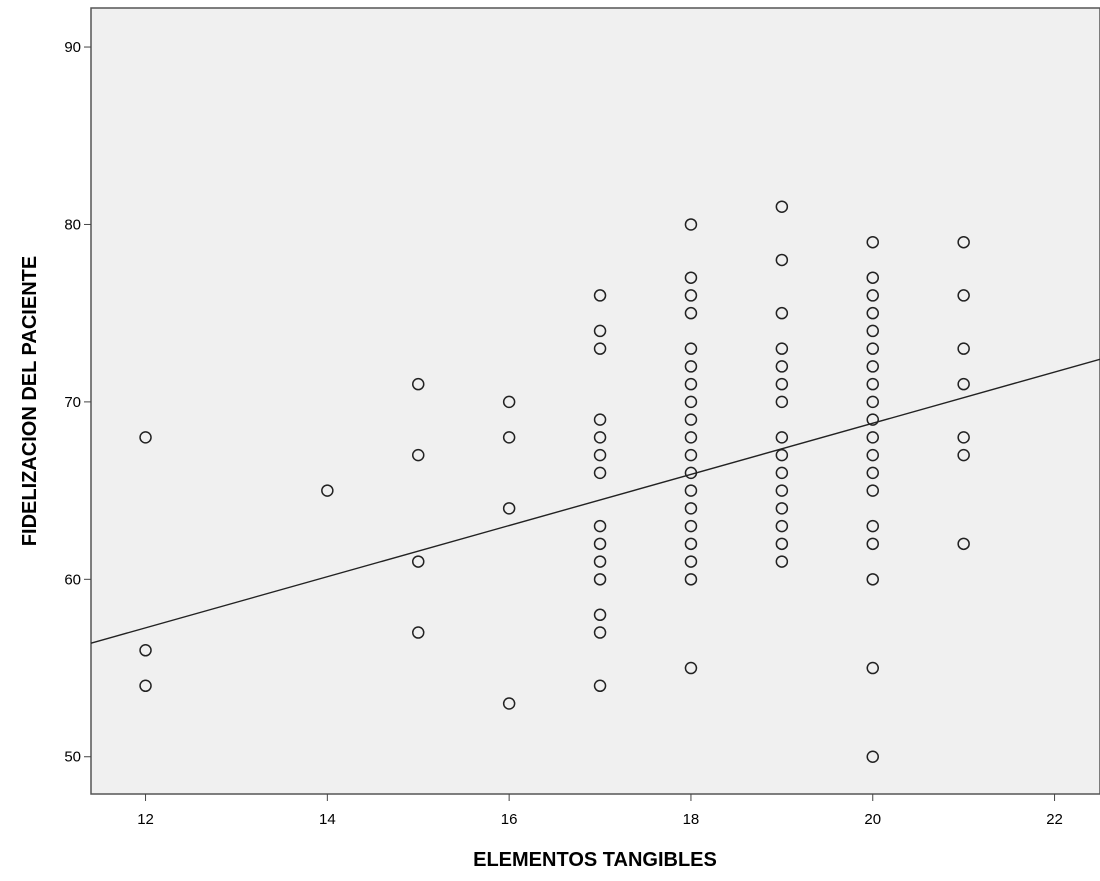  I want to click on x-axis-title: ELEMENTOS TANGIBLES, so click(595, 860).